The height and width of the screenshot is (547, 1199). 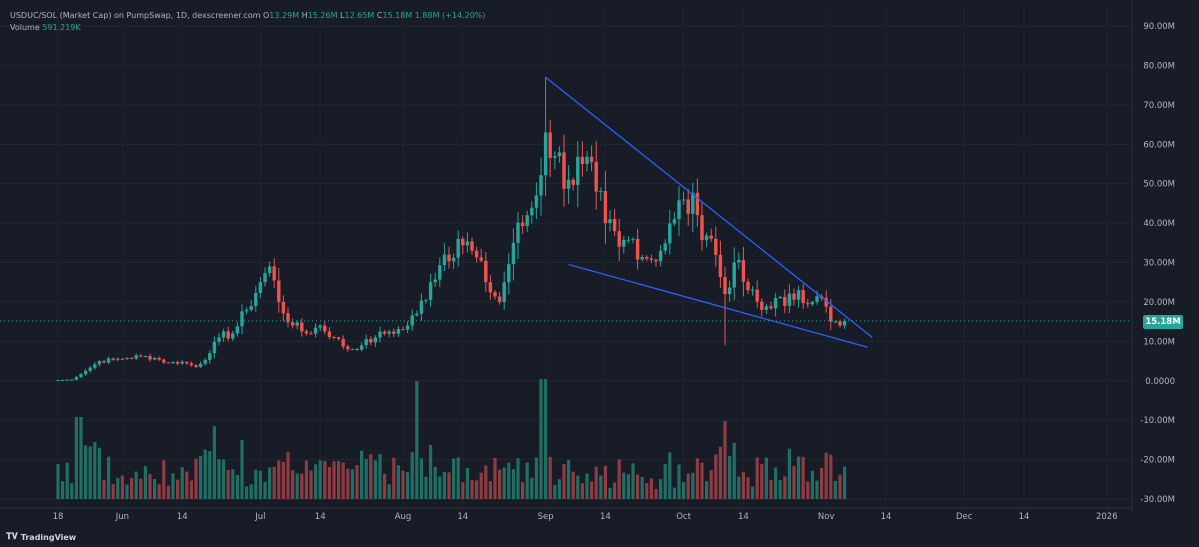 What do you see at coordinates (322, 15) in the screenshot?
I see `high-value: 15.26M` at bounding box center [322, 15].